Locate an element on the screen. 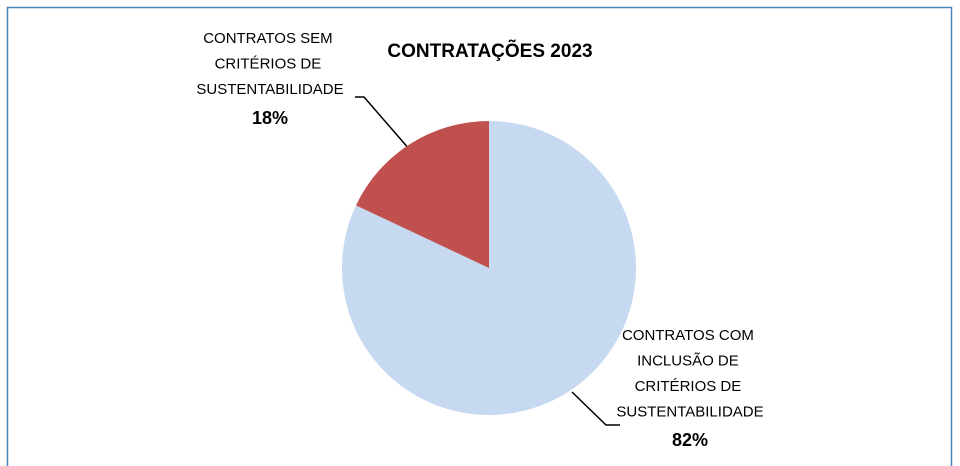  slice-value-label: 18% is located at coordinates (270, 118).